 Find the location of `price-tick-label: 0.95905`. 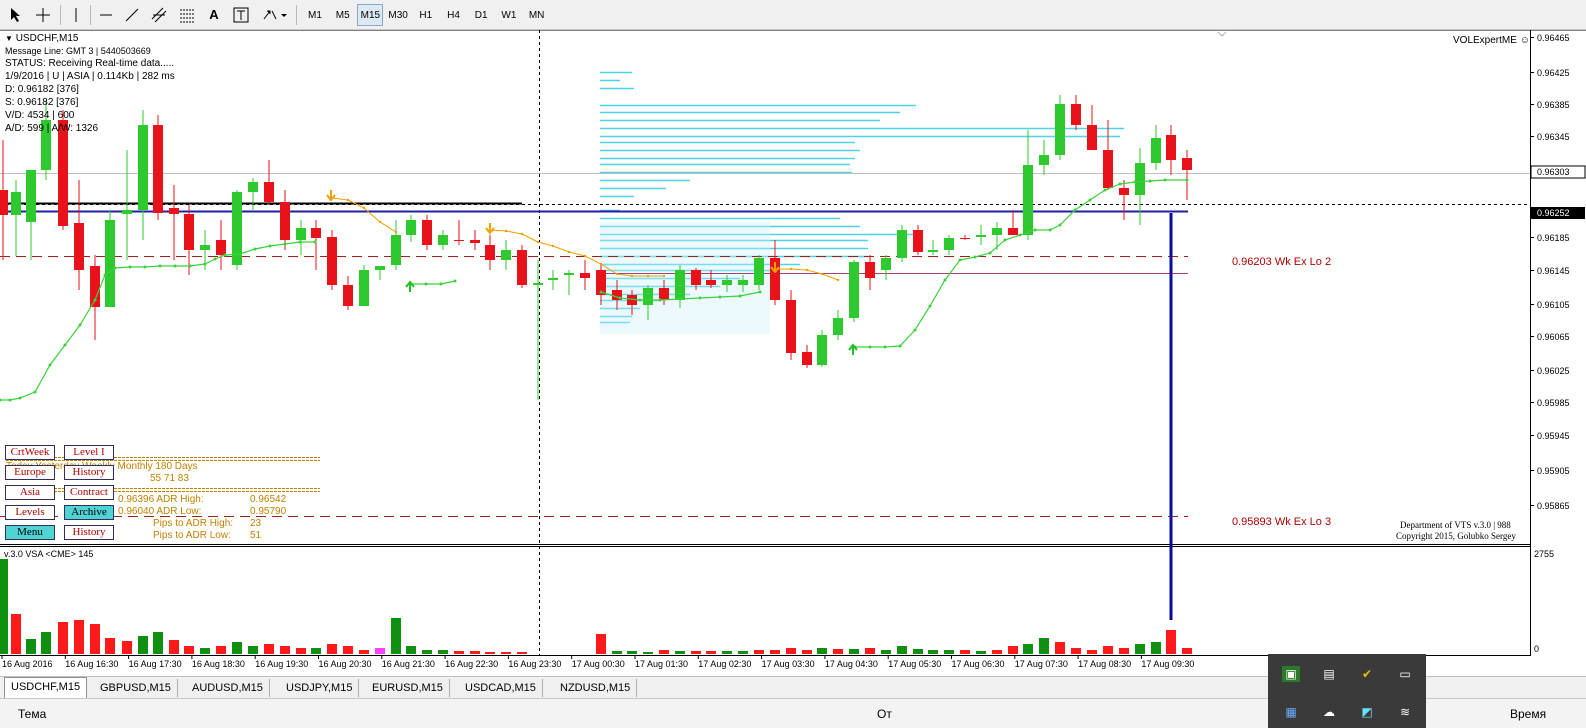

price-tick-label: 0.95905 is located at coordinates (1553, 471).